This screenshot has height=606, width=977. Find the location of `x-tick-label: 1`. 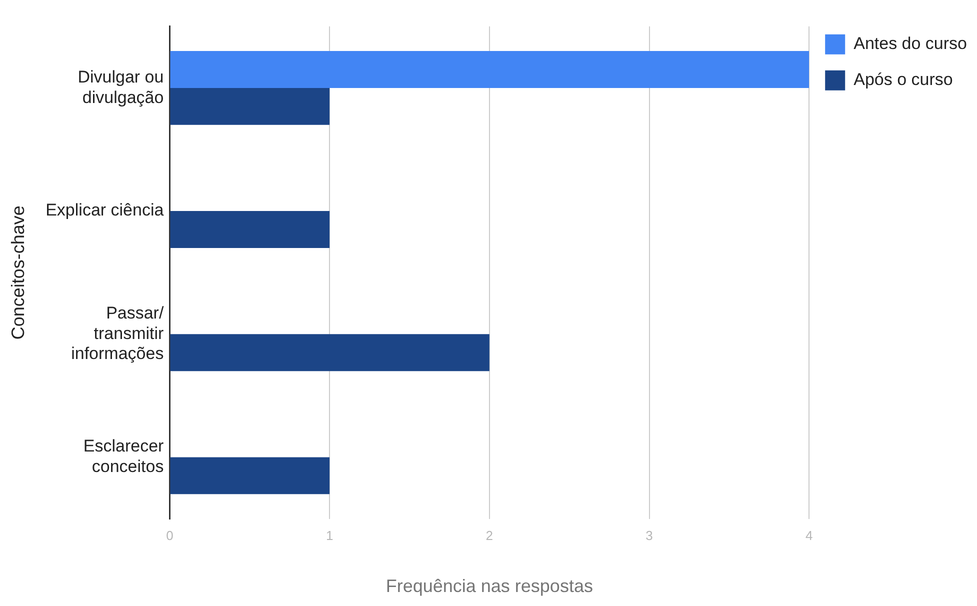

x-tick-label: 1 is located at coordinates (330, 536).